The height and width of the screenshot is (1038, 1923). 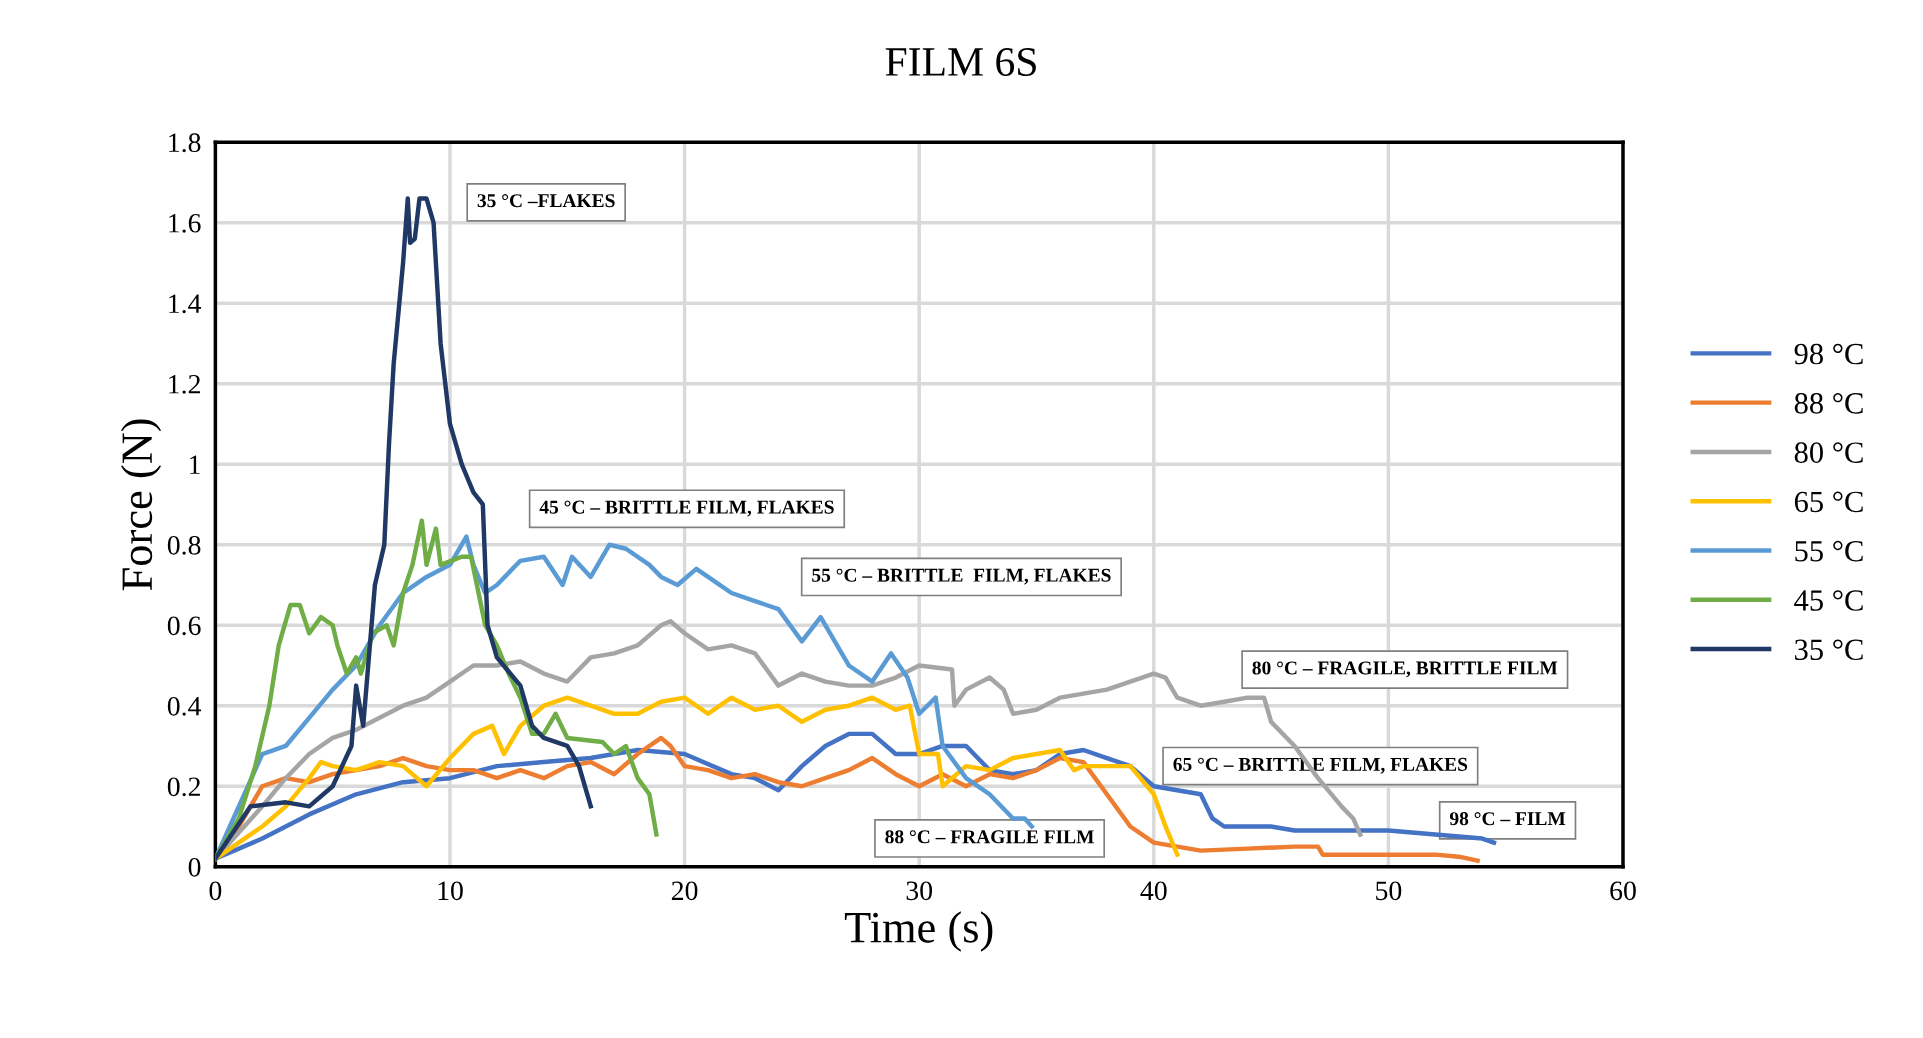 I want to click on annotation: 65 °C – BRITTLE FILM, FLAKES, so click(x=1320, y=765).